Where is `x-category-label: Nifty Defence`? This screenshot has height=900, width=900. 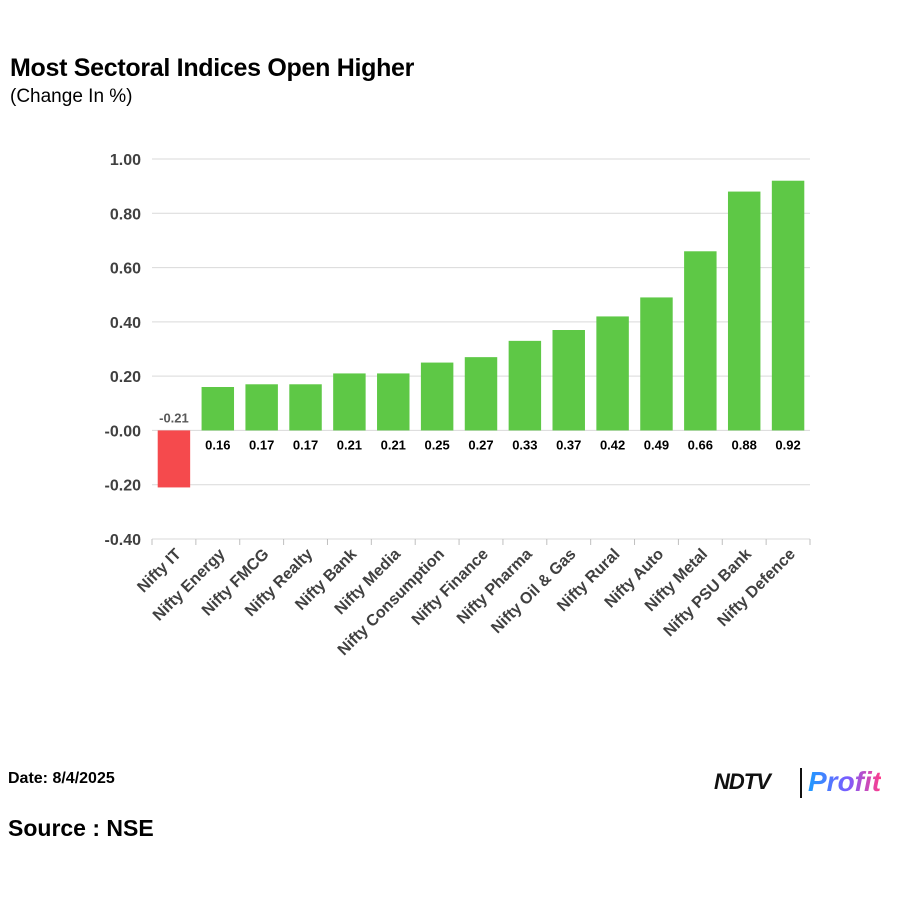 x-category-label: Nifty Defence is located at coordinates (757, 588).